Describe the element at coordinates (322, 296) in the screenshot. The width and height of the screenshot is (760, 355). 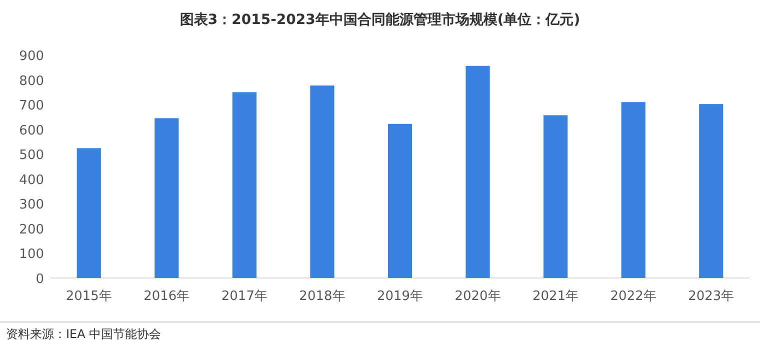
I see `x-tick-label: 2018年` at that location.